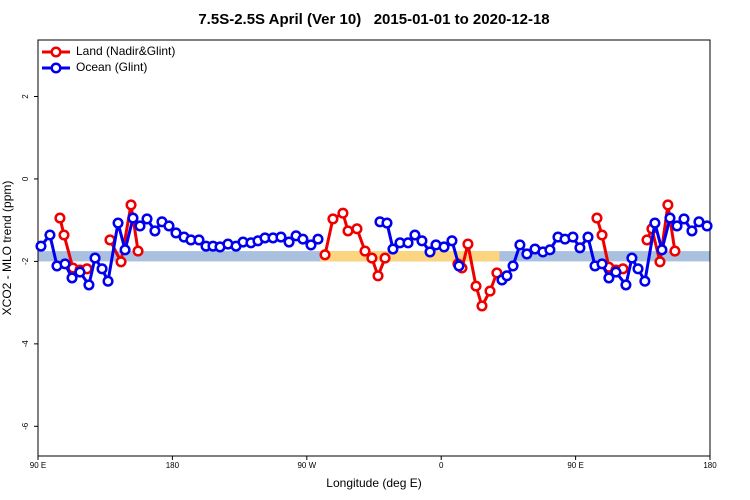 This screenshot has height=500, width=750. Describe the element at coordinates (111, 67) in the screenshot. I see `legend-label: Ocean (Glint)` at that location.